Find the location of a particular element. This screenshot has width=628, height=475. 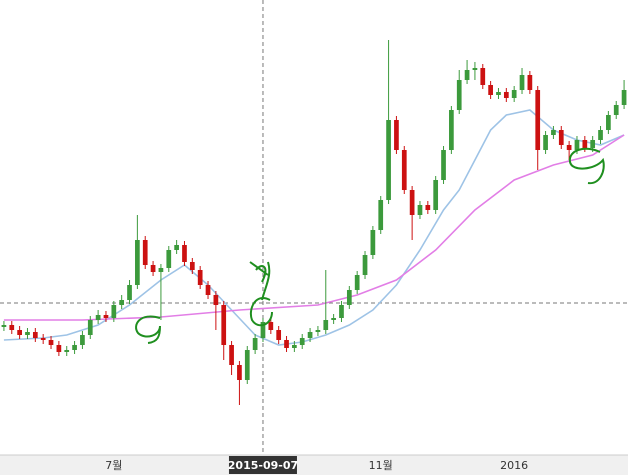

x-axis-strip is located at coordinates (314, 465).